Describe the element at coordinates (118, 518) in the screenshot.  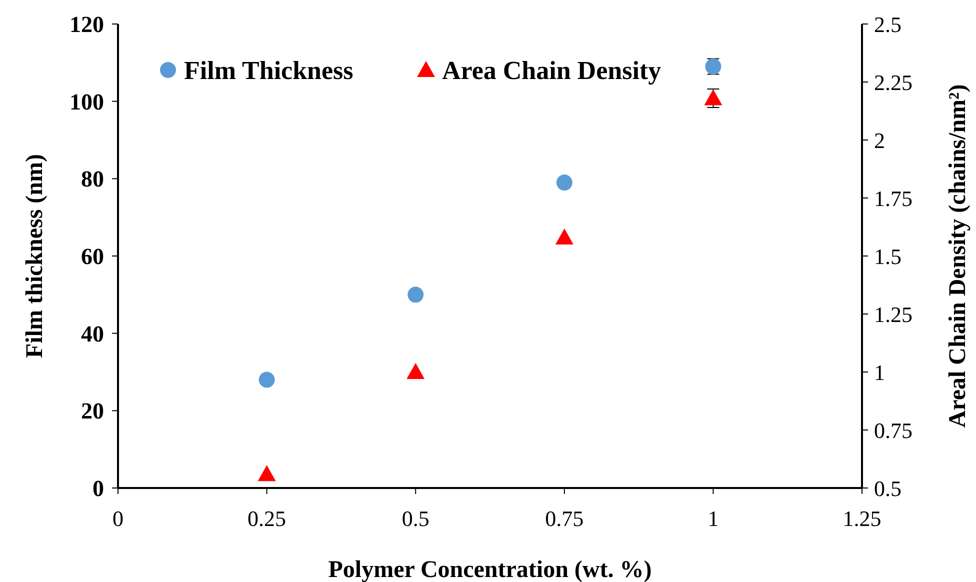
I see `x-tick-label: 0` at that location.